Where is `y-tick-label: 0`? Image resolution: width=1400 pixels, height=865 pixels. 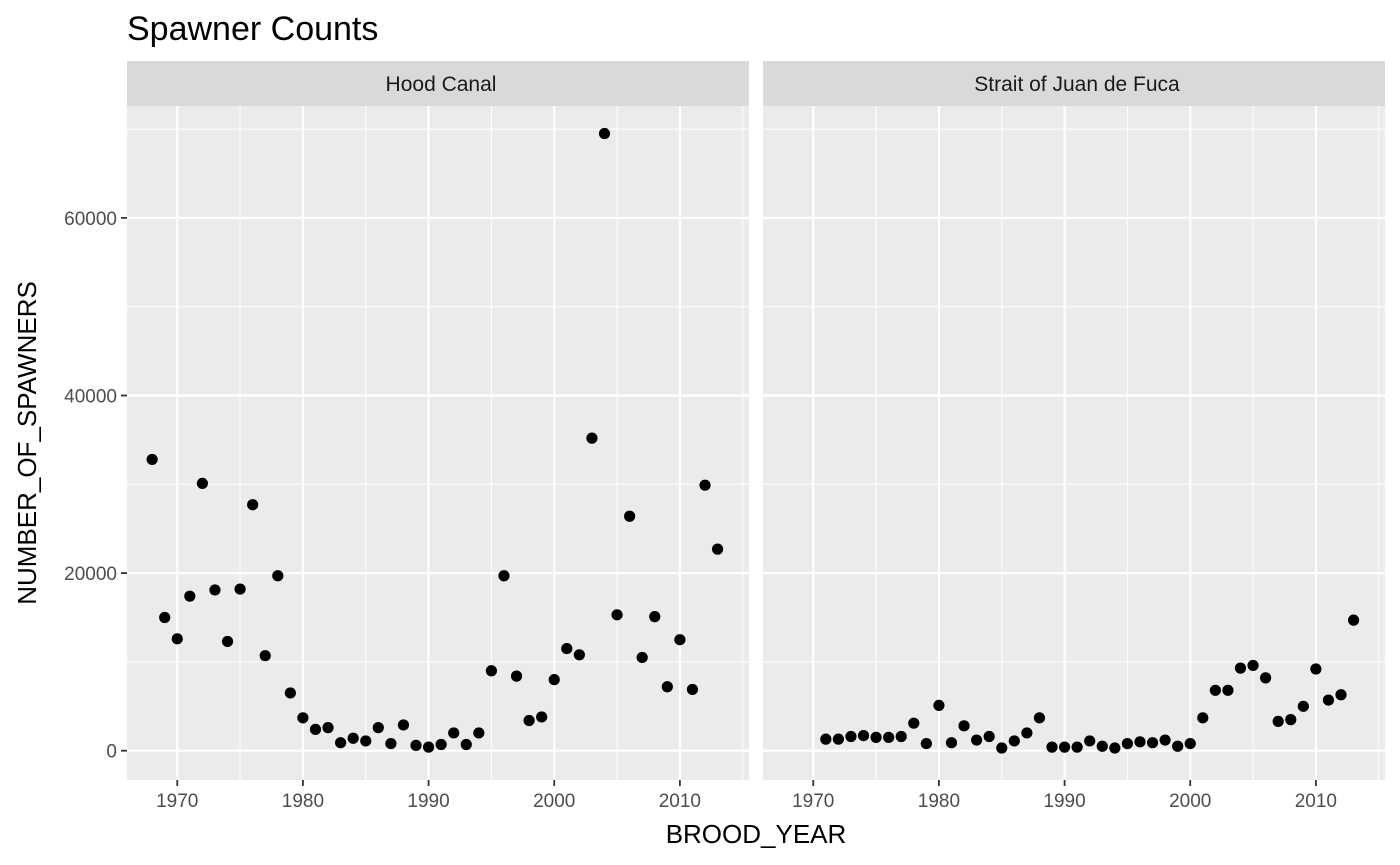
y-tick-label: 0 is located at coordinates (111, 752).